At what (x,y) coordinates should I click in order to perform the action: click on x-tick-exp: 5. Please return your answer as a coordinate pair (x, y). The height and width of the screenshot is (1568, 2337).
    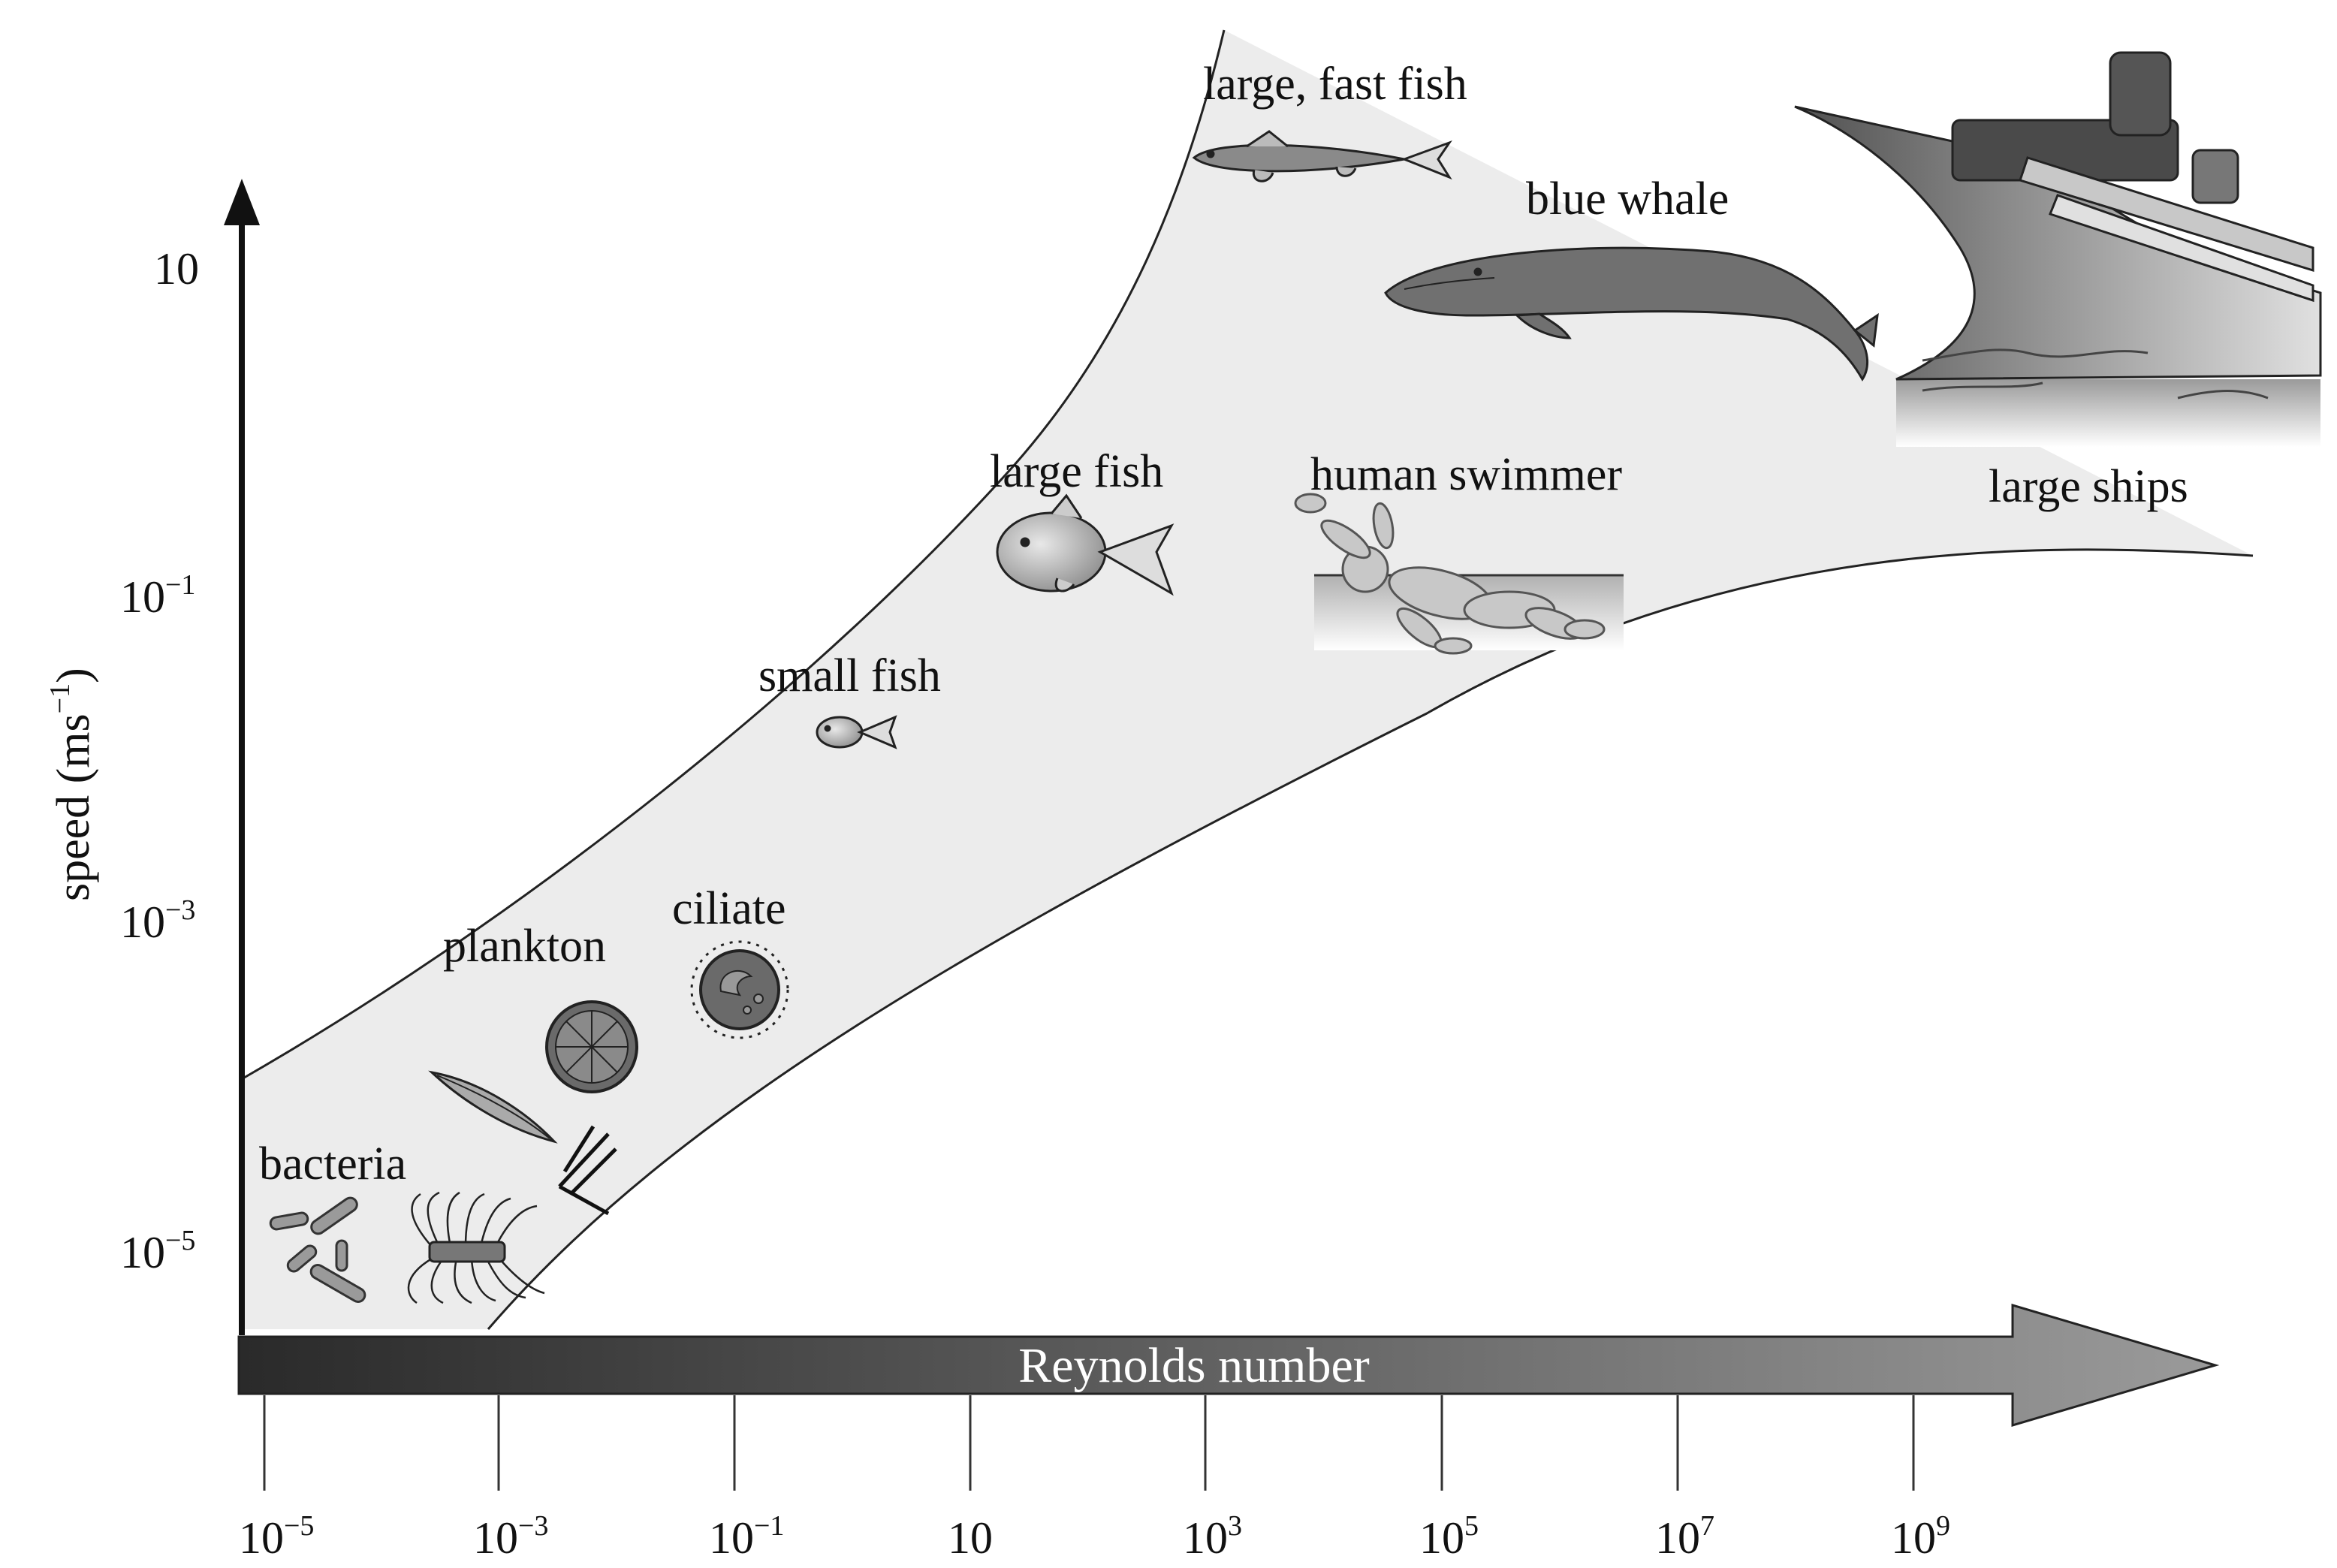
    Looking at the image, I should click on (1471, 1526).